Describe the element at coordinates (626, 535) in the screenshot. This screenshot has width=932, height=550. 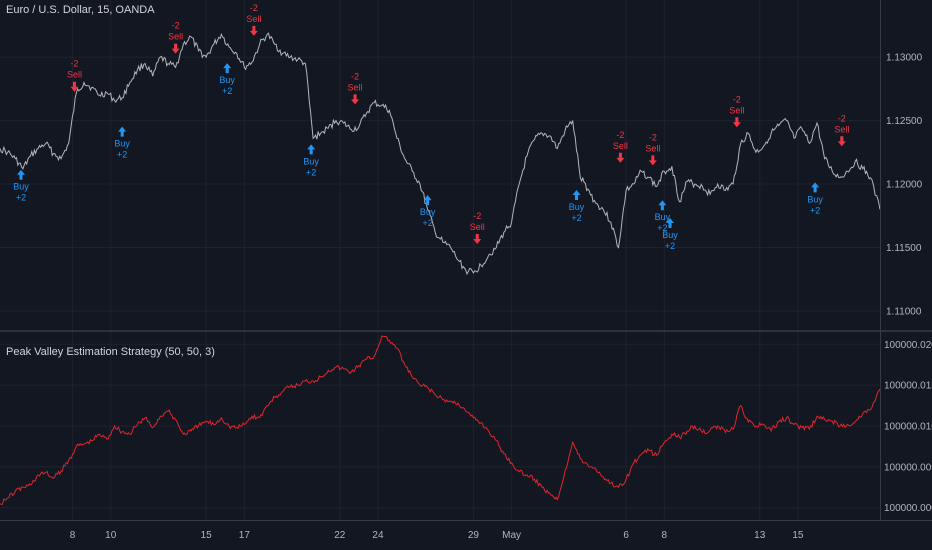
I see `time-axis-label: 6` at that location.